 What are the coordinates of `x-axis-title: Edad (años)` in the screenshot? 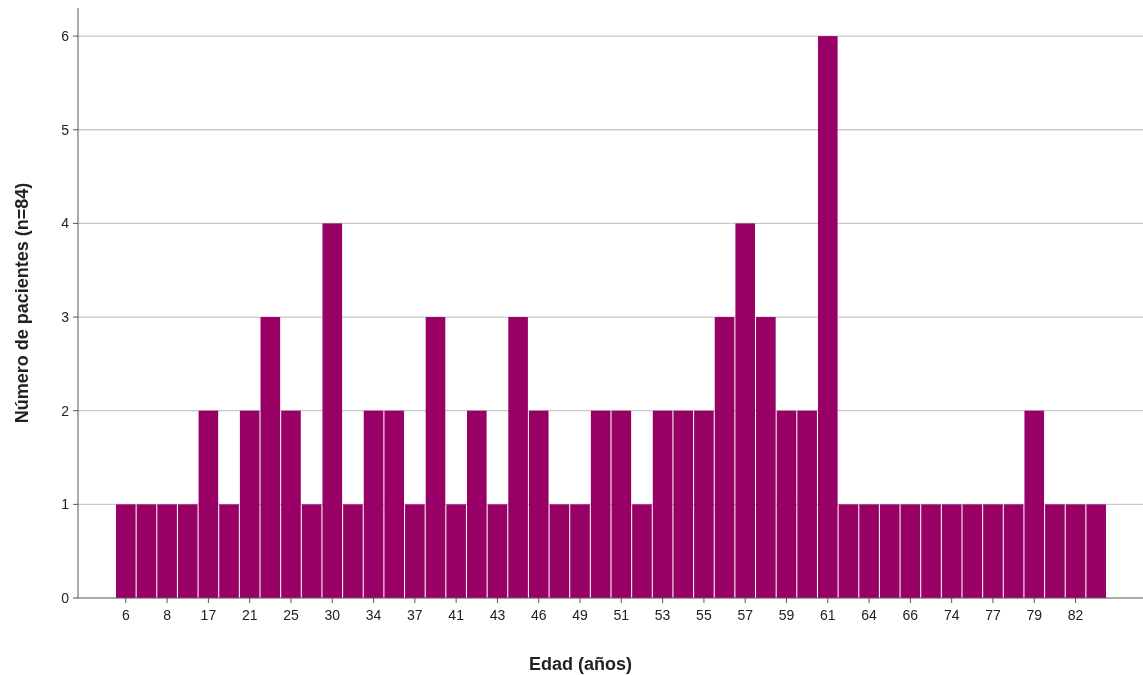 It's located at (580, 664).